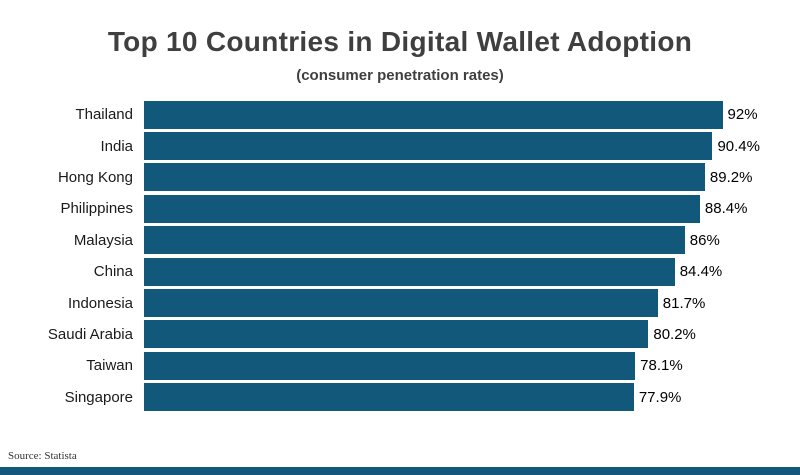 This screenshot has height=475, width=800. What do you see at coordinates (684, 303) in the screenshot?
I see `value-label: 81.7%` at bounding box center [684, 303].